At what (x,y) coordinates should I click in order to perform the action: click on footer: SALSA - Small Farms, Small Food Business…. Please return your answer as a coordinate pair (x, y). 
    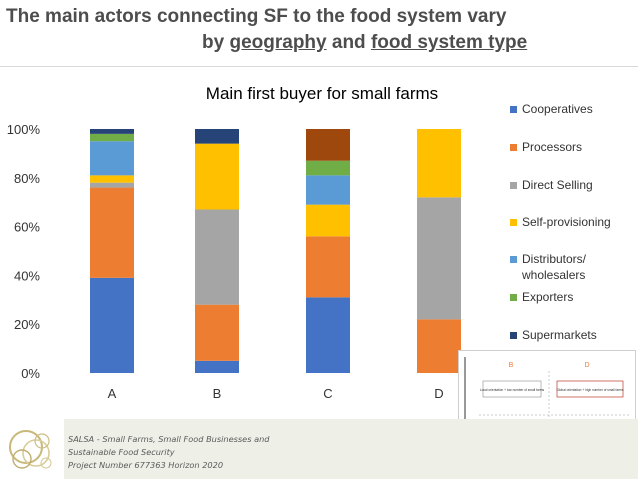
    Looking at the image, I should click on (319, 449).